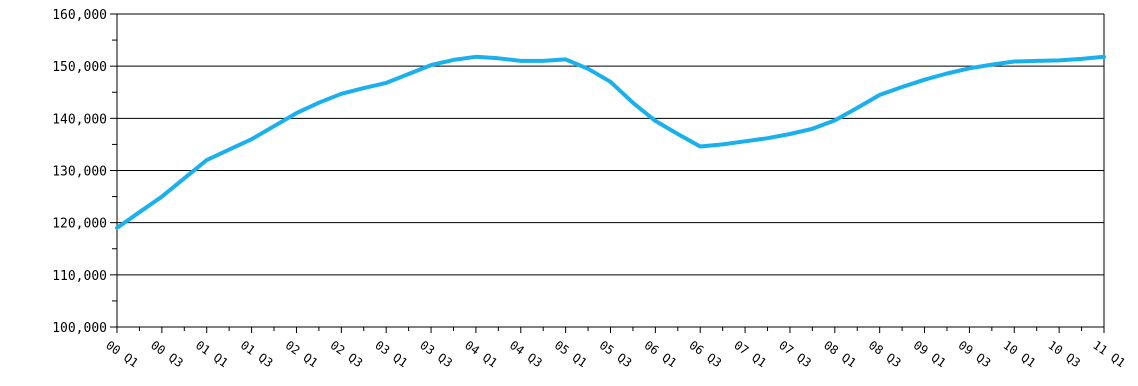 The width and height of the screenshot is (1138, 386). Describe the element at coordinates (1064, 354) in the screenshot. I see `x-tick-label: 10 Q3` at that location.